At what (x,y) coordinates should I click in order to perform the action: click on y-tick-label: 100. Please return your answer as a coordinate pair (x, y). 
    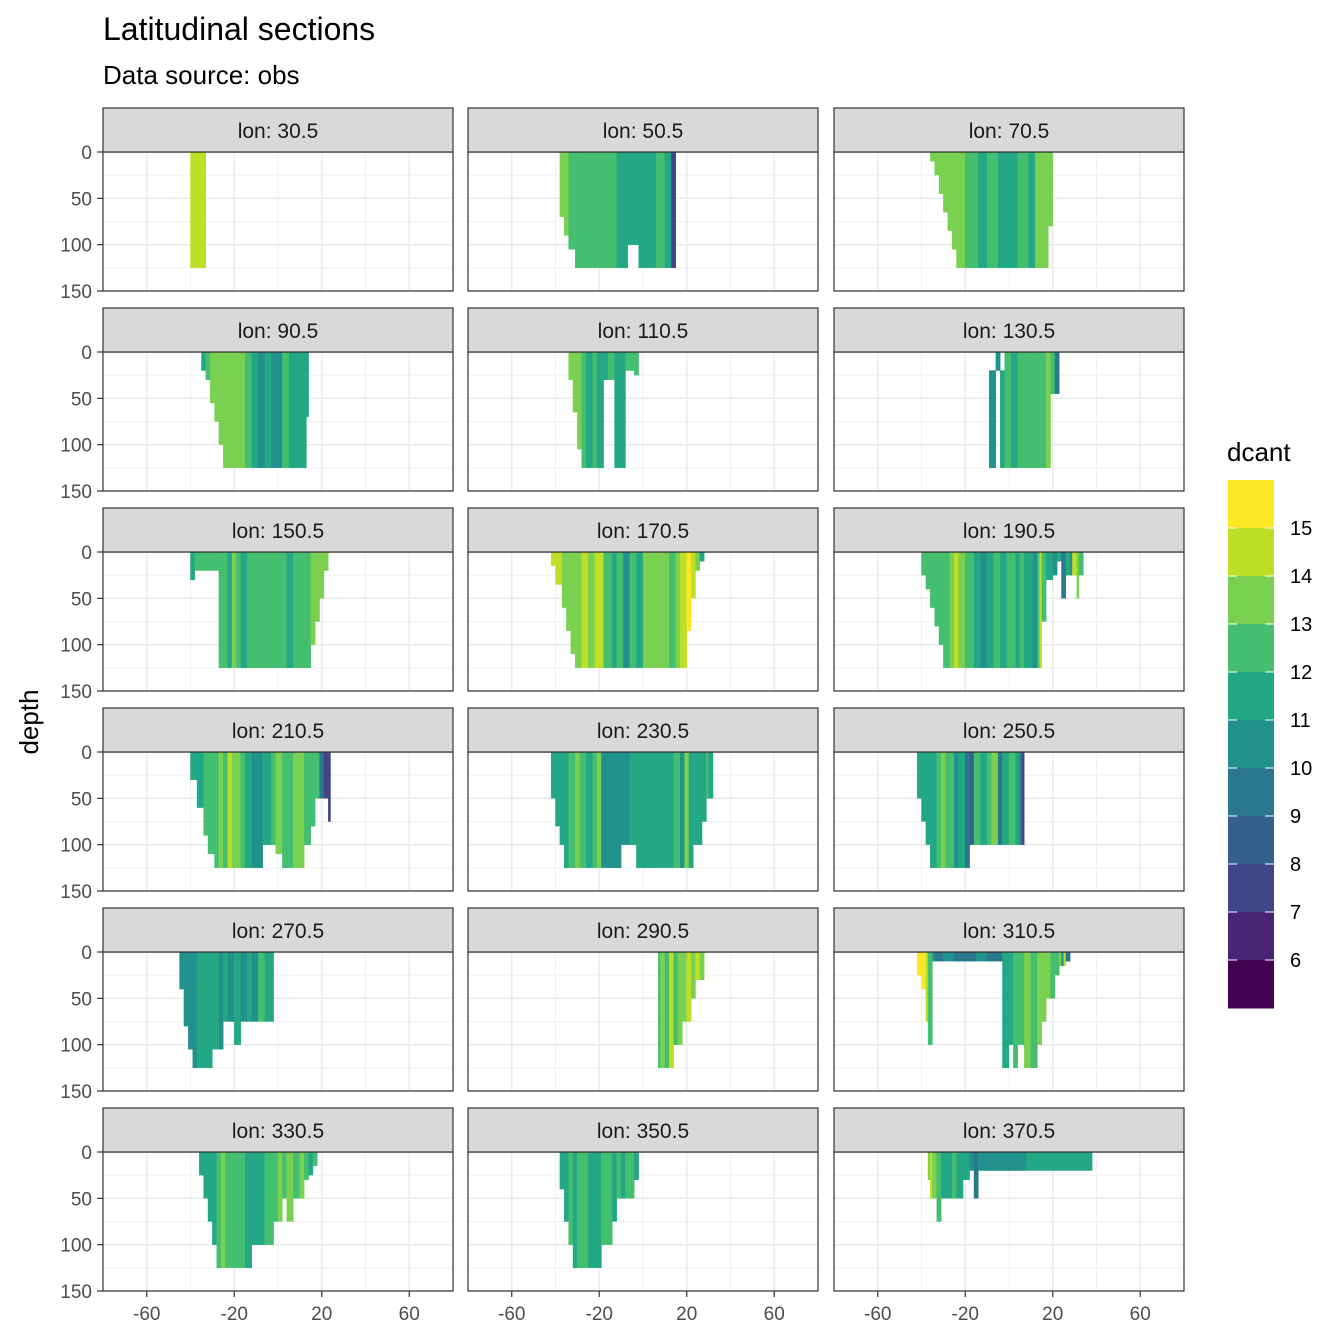
    Looking at the image, I should click on (76, 846).